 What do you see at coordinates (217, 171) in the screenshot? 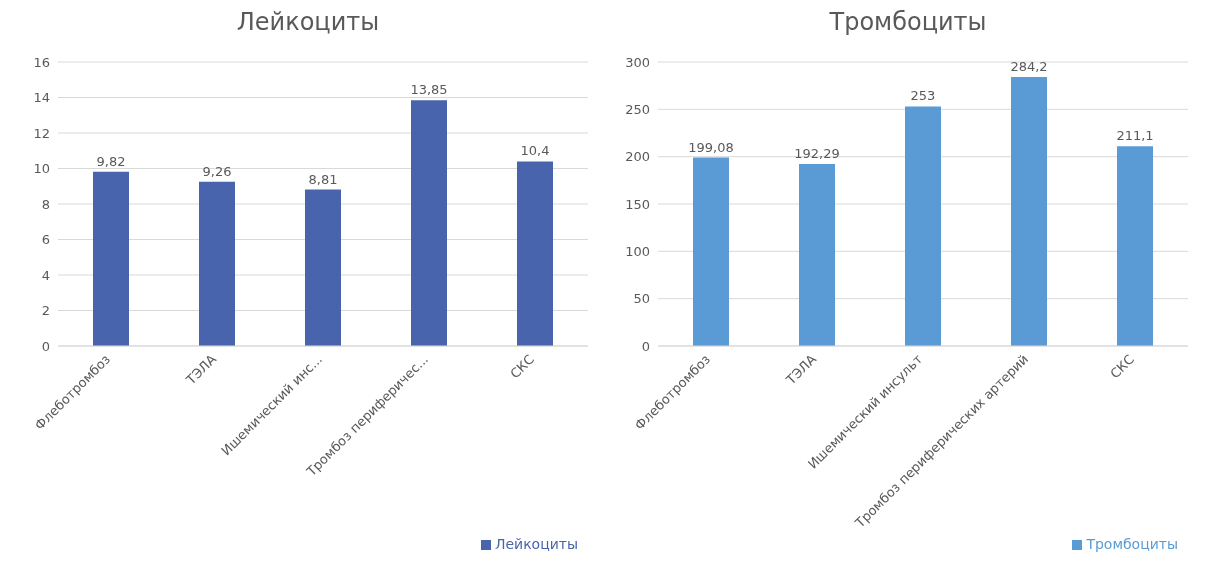
I see `data-label: 9,26` at bounding box center [217, 171].